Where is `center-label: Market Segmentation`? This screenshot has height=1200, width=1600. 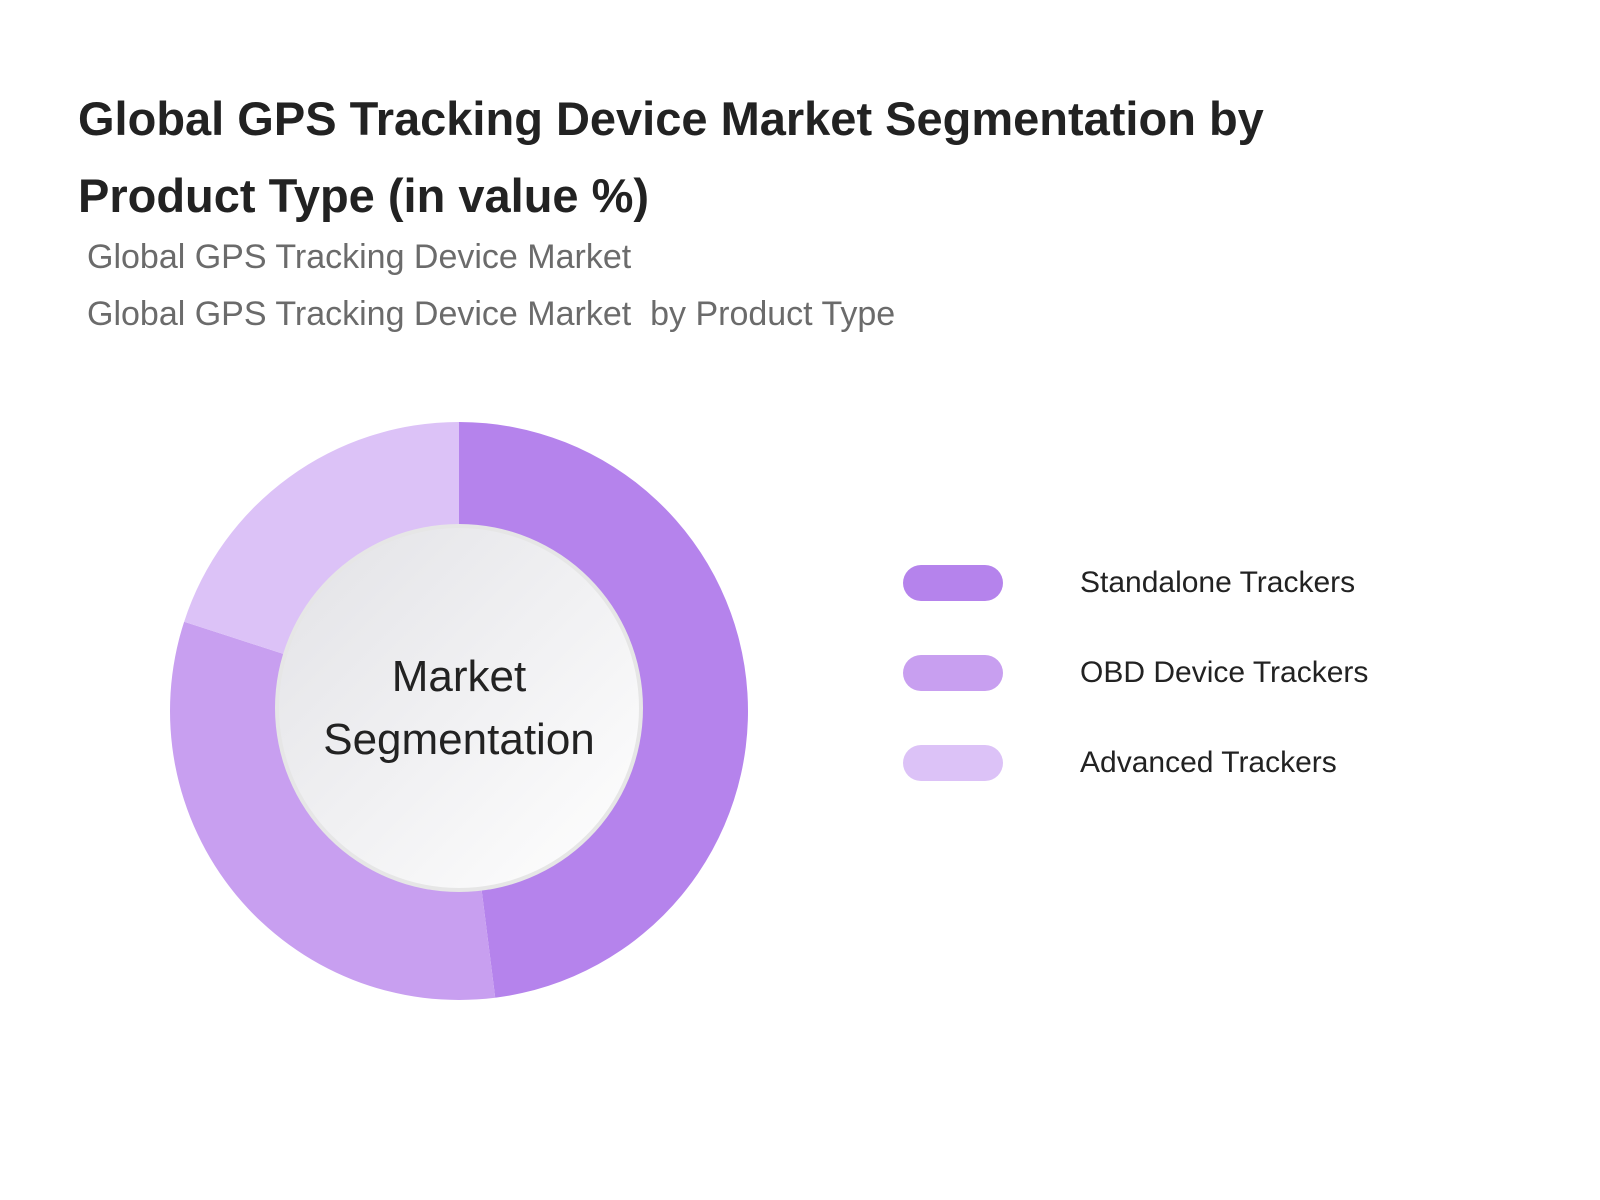 center-label: Market Segmentation is located at coordinates (459, 708).